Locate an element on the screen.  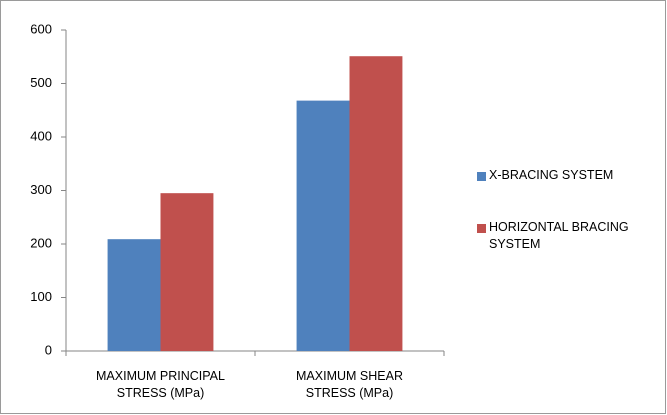
y-tick-label: 200 is located at coordinates (41, 242).